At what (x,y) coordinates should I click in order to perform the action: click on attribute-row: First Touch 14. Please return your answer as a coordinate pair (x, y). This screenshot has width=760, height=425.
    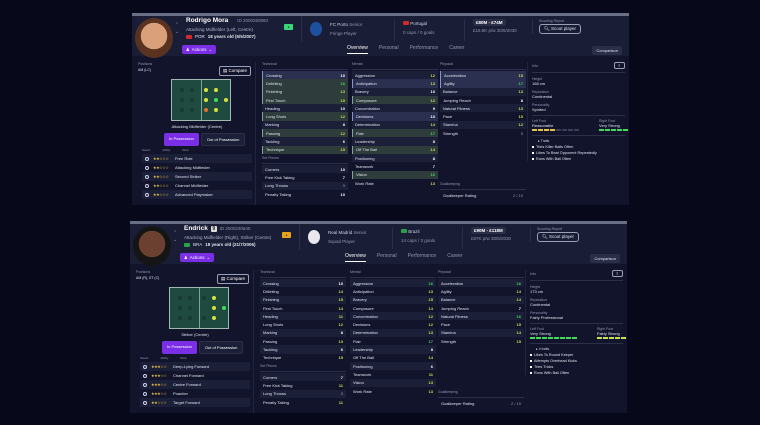
    Looking at the image, I should click on (303, 308).